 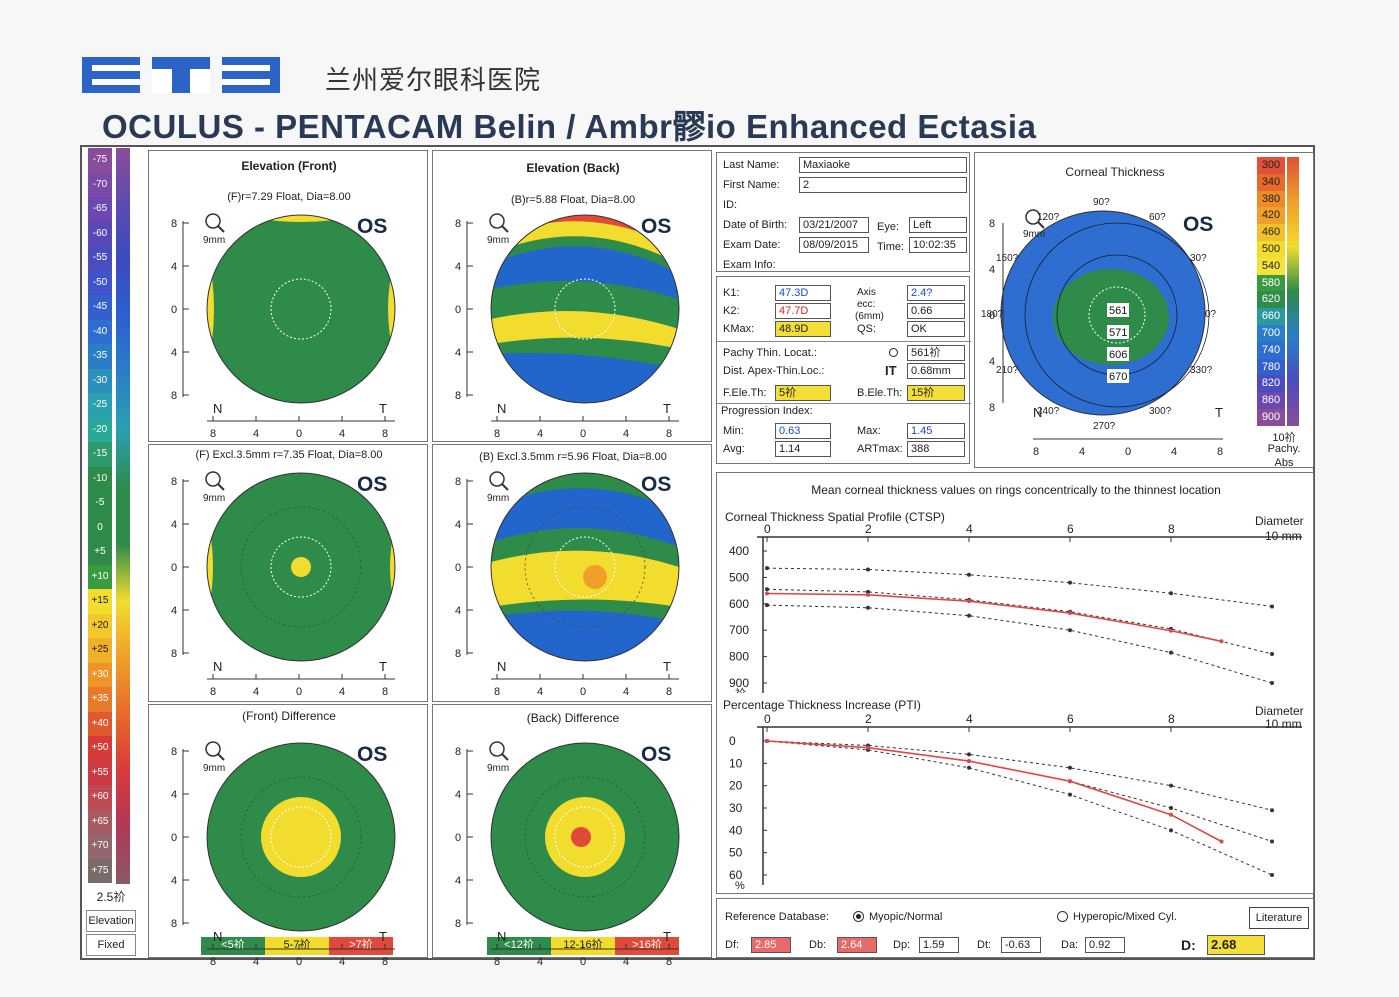 I want to click on pachy-scale-value: 780, so click(x=1271, y=367).